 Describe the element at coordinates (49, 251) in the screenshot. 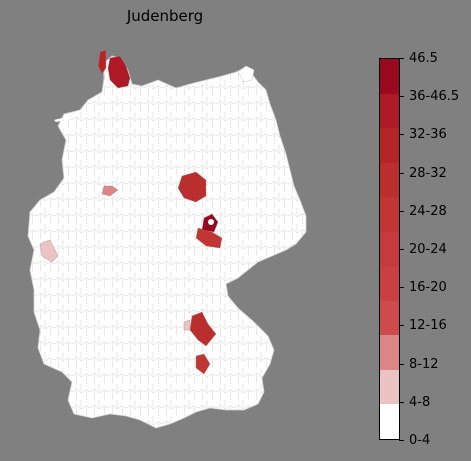

I see `region-southwest` at that location.